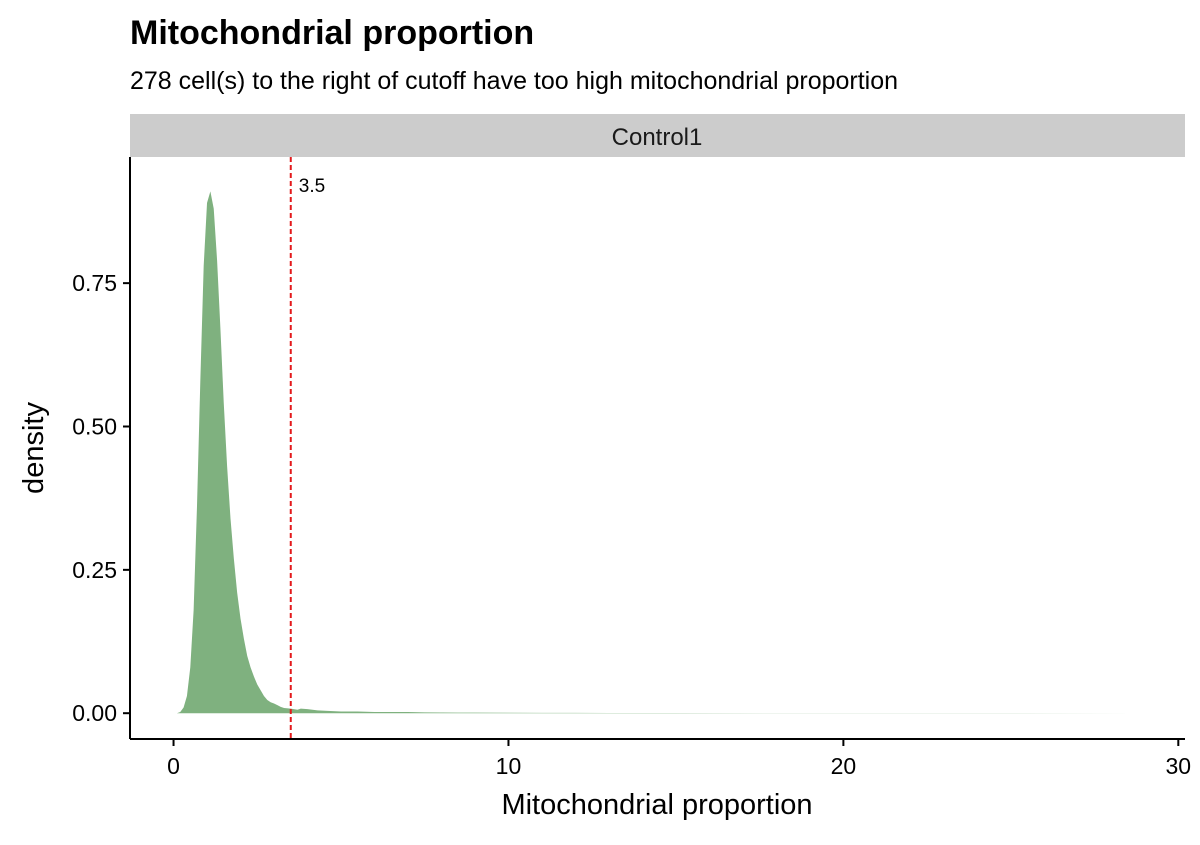 The width and height of the screenshot is (1200, 845). What do you see at coordinates (1179, 766) in the screenshot?
I see `x-tick-label: 30` at bounding box center [1179, 766].